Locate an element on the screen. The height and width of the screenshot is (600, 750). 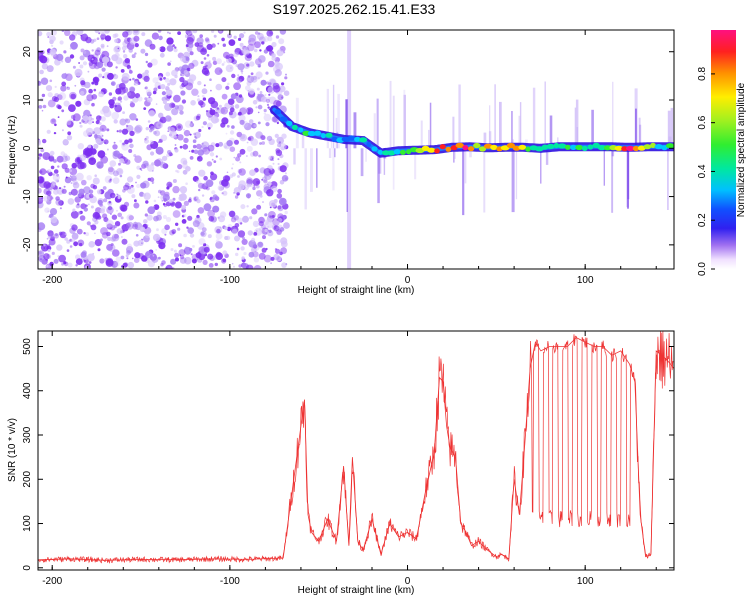
snr-y-tick-label: 100 is located at coordinates (27, 523).